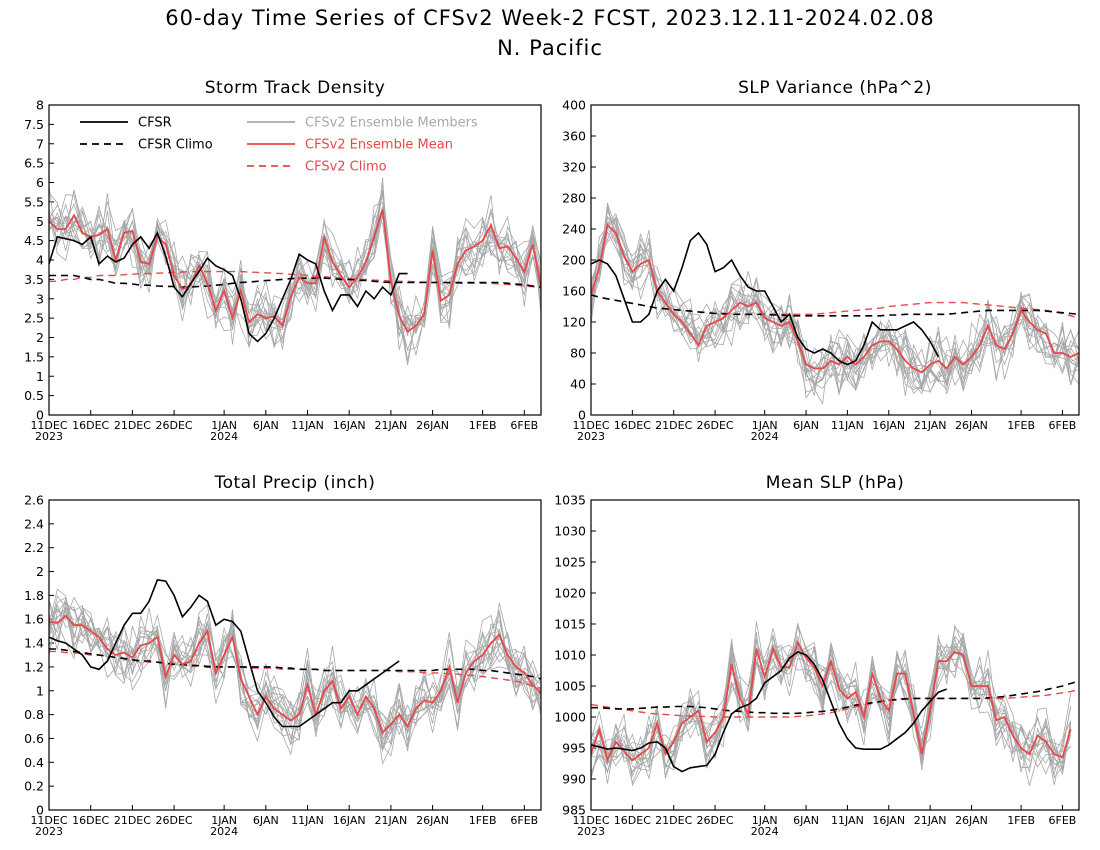 The image size is (1100, 850). What do you see at coordinates (34, 738) in the screenshot?
I see `y-tick-label: 0.6` at bounding box center [34, 738].